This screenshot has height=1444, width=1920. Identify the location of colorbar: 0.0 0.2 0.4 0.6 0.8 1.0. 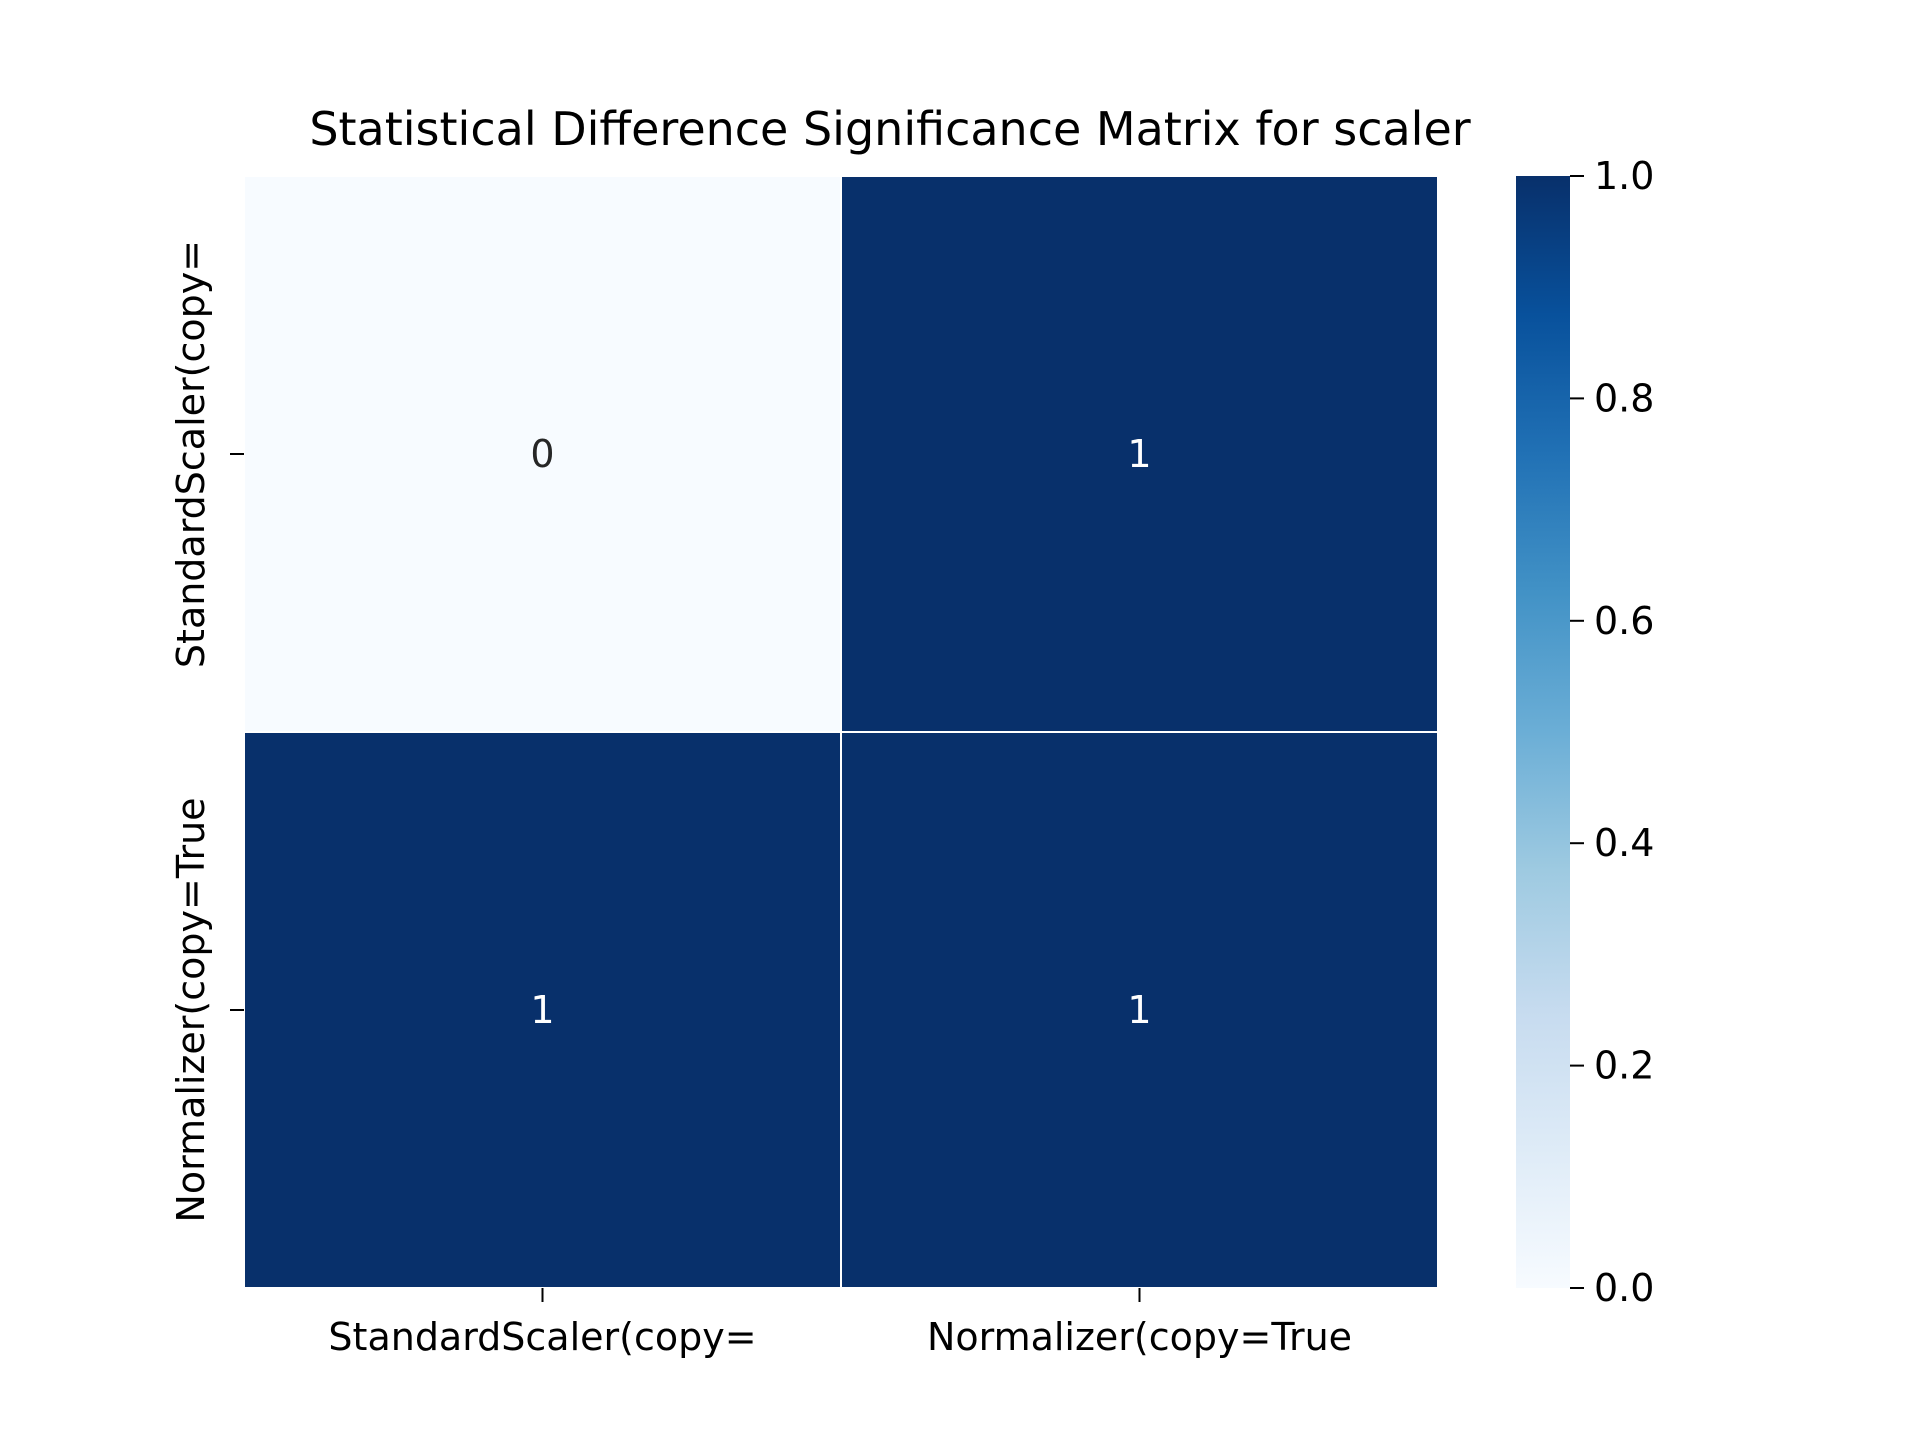
(1585, 732).